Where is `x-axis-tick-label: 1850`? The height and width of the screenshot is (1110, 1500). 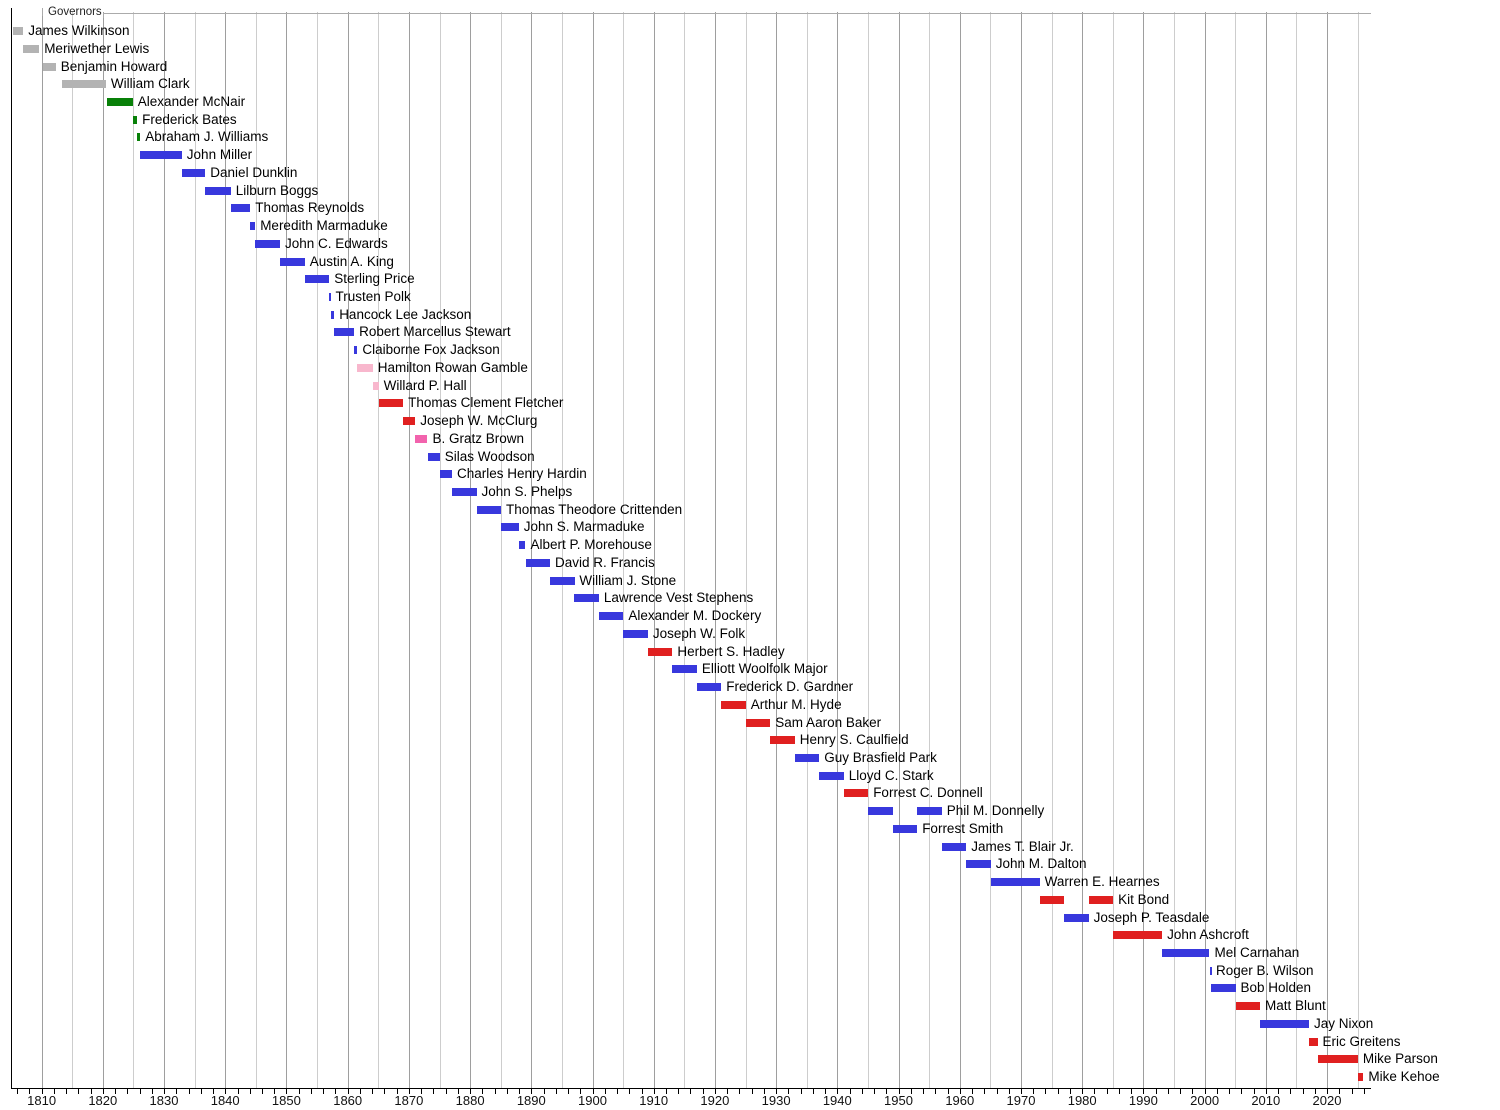 x-axis-tick-label: 1850 is located at coordinates (286, 1100).